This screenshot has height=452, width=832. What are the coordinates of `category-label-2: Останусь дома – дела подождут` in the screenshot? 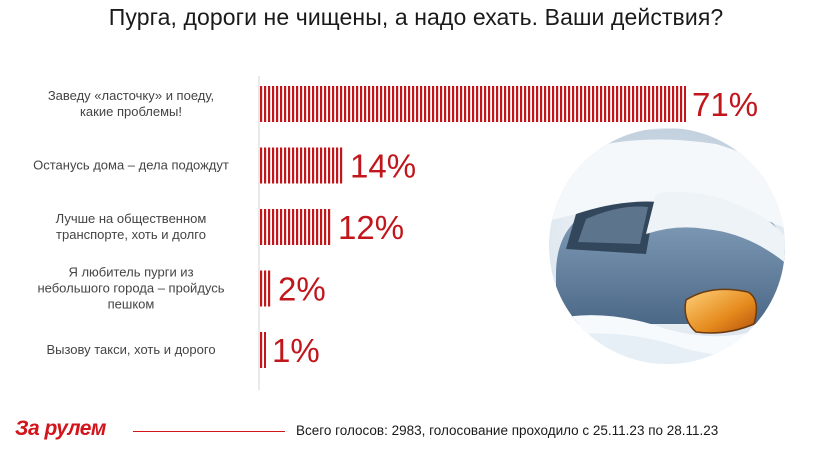 It's located at (131, 165).